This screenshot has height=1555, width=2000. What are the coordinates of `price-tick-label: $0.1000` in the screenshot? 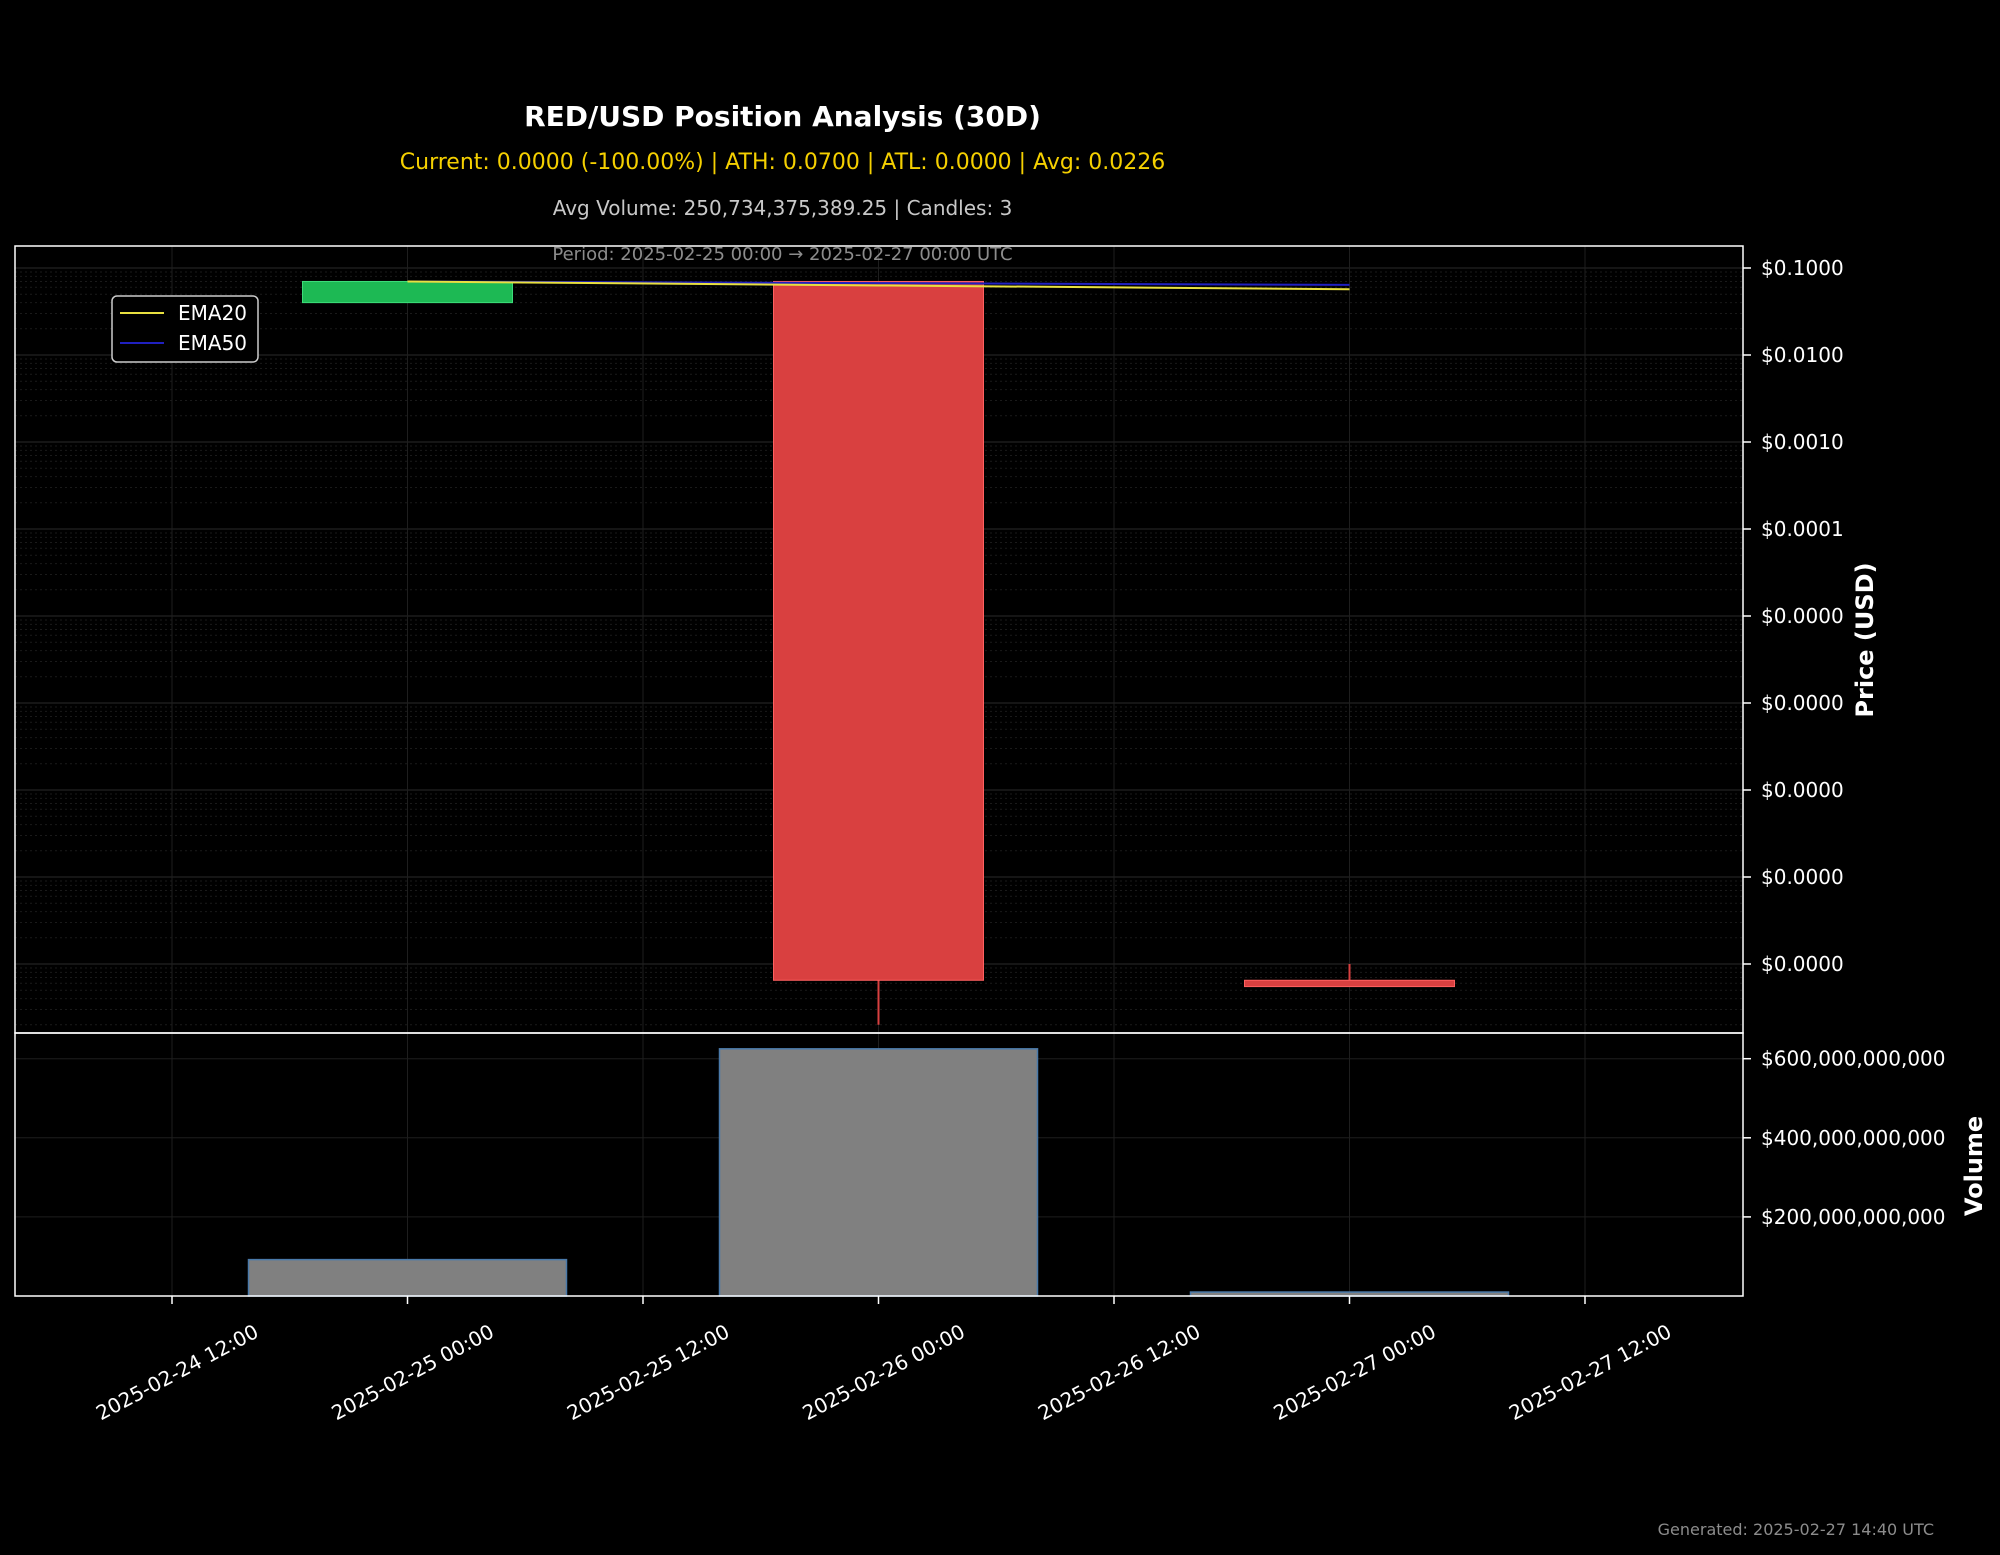 It's located at (1802, 268).